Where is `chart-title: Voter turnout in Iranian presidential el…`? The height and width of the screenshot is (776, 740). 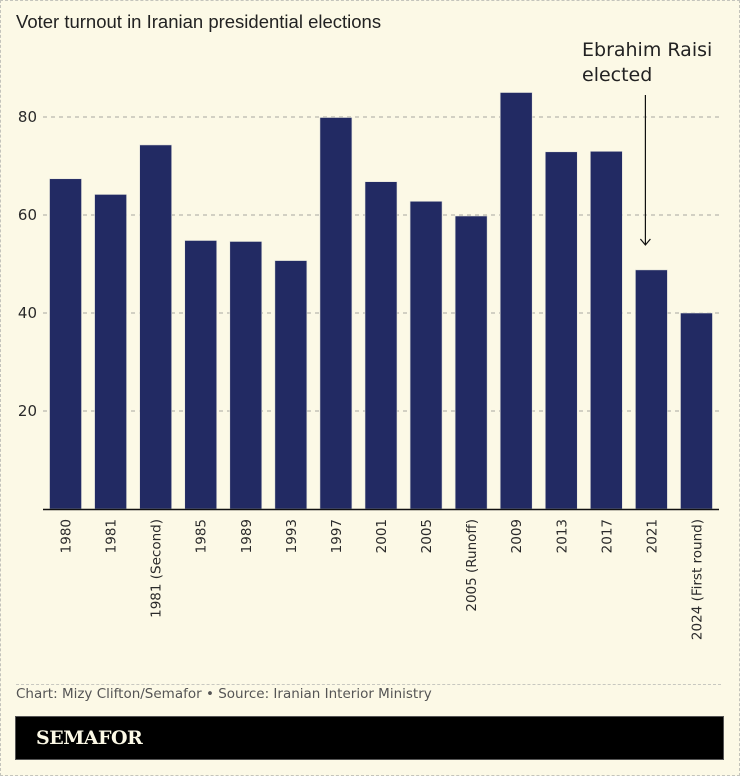
chart-title: Voter turnout in Iranian presidential el… is located at coordinates (199, 21).